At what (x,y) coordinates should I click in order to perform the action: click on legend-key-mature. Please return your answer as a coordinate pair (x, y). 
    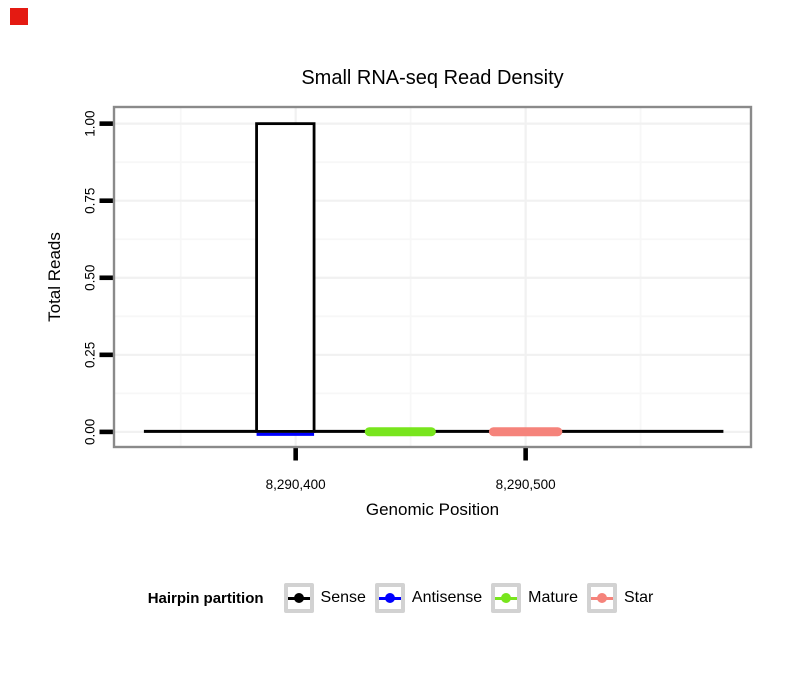
    Looking at the image, I should click on (506, 598).